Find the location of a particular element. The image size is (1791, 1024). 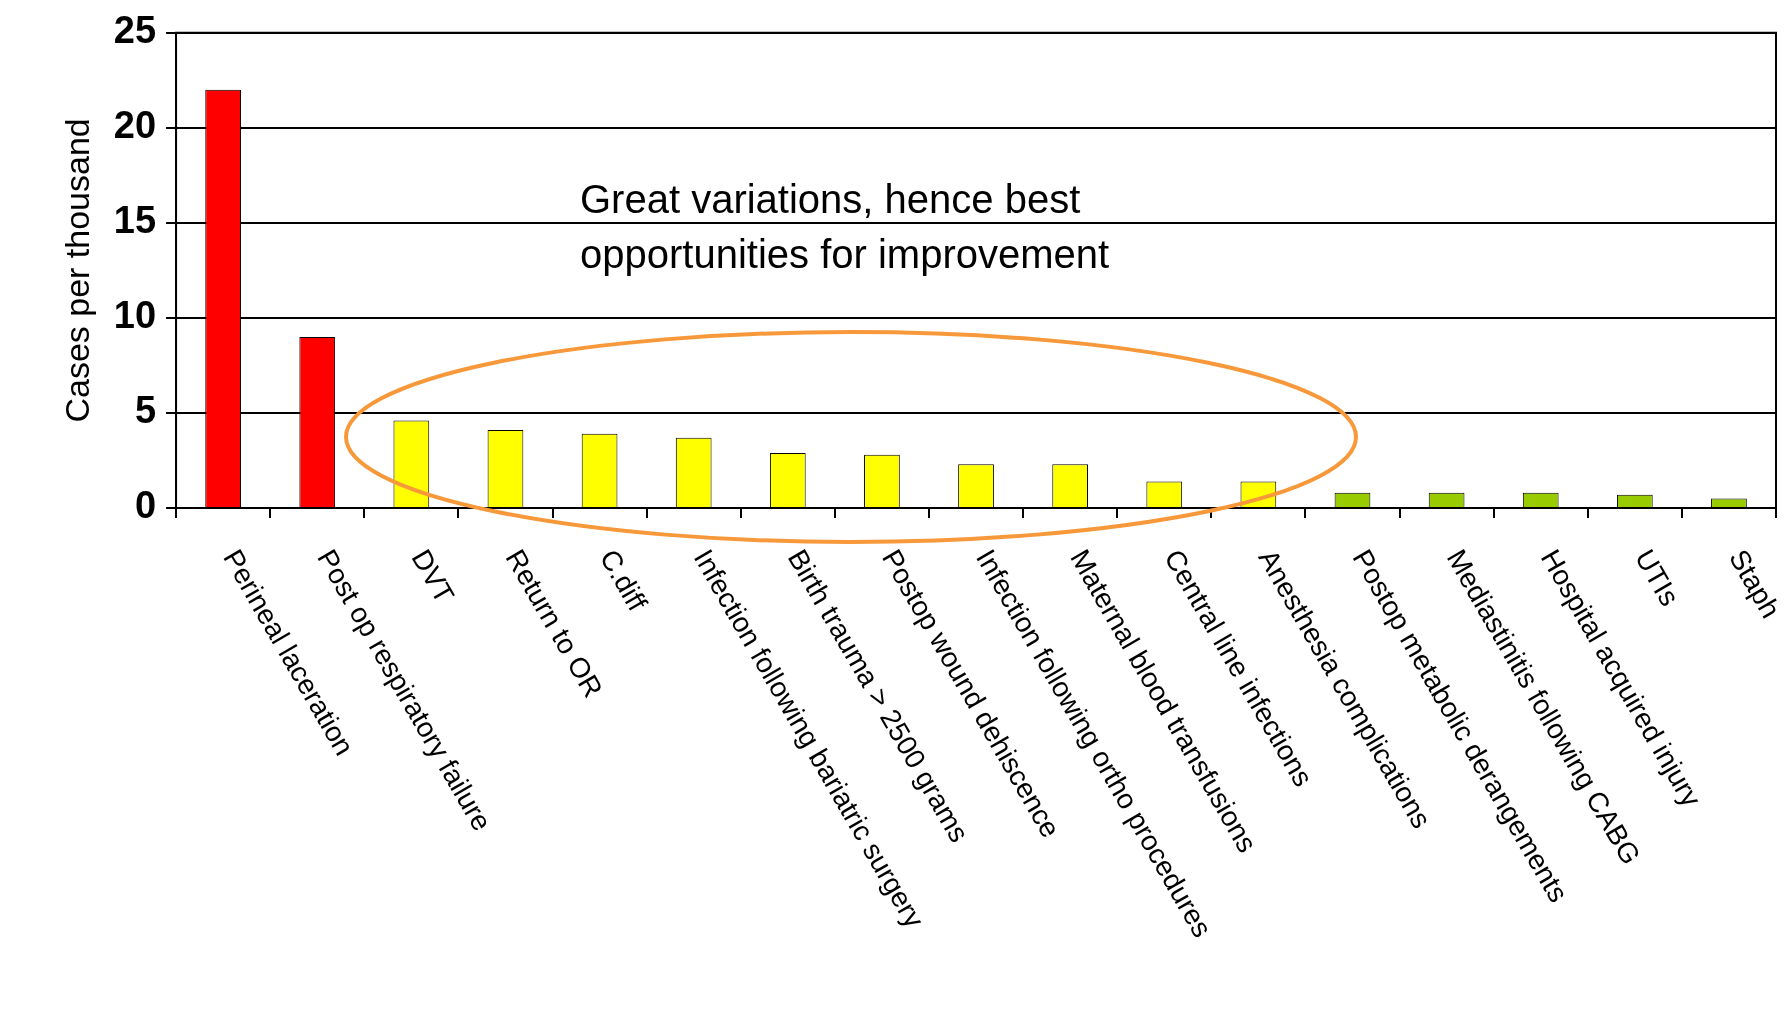

y-axis-title: Cases per thousand is located at coordinates (76, 270).